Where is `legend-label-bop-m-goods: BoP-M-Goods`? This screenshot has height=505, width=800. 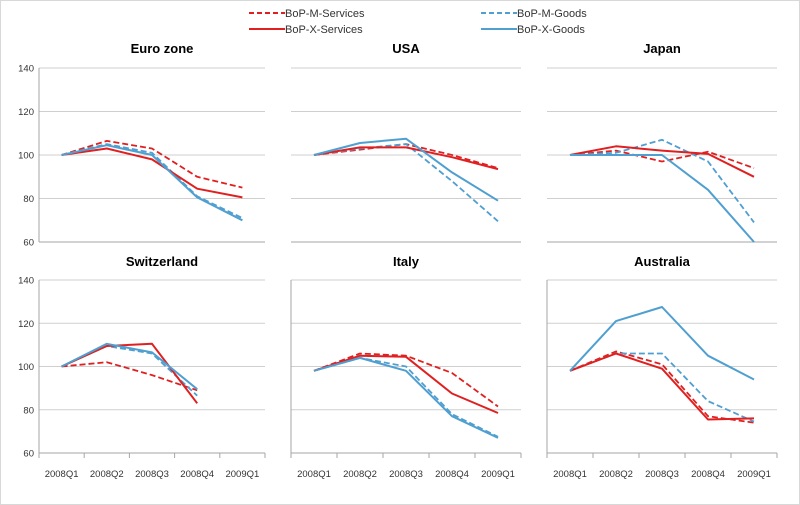 legend-label-bop-m-goods: BoP-M-Goods is located at coordinates (552, 14).